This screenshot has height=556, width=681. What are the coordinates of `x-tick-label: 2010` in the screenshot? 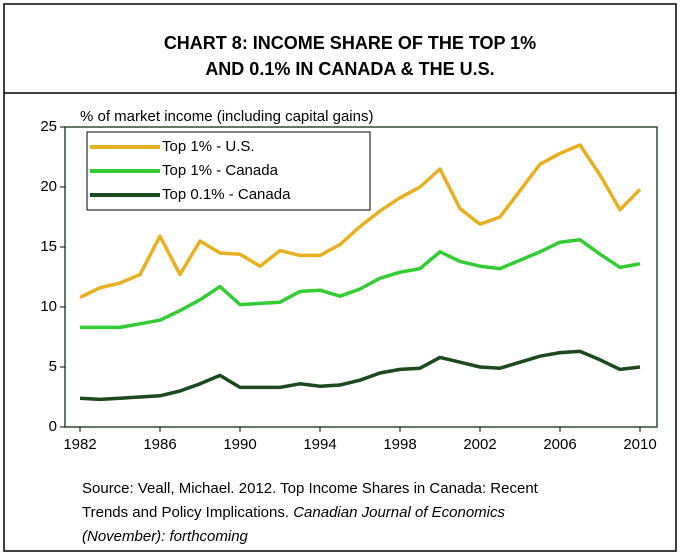 It's located at (639, 444).